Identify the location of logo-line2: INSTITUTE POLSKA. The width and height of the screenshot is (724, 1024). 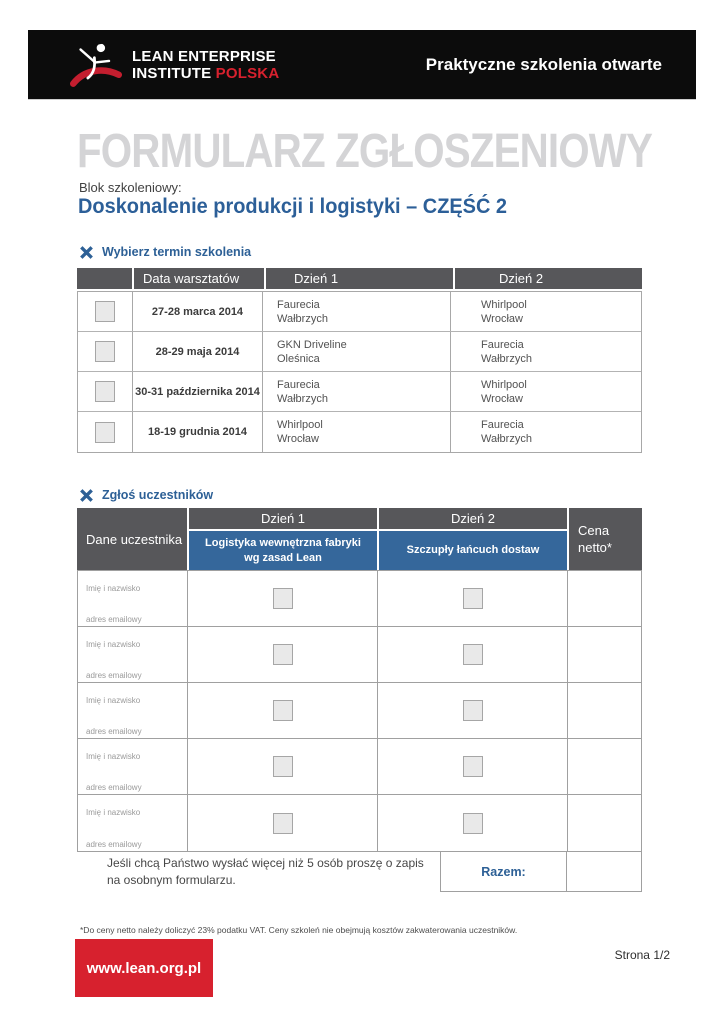
(206, 73).